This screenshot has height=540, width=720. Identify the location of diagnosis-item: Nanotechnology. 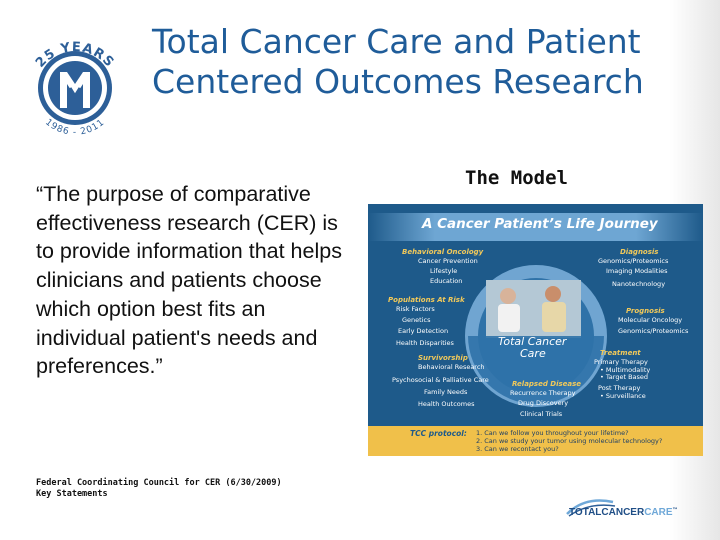
(639, 284).